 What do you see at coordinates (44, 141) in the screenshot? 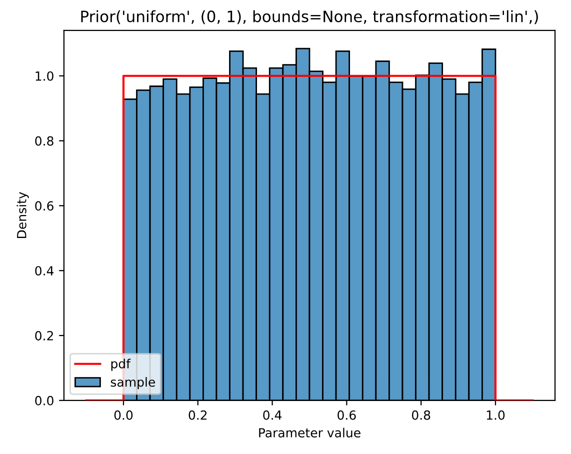
I see `y-tick-label: 0.8` at bounding box center [44, 141].